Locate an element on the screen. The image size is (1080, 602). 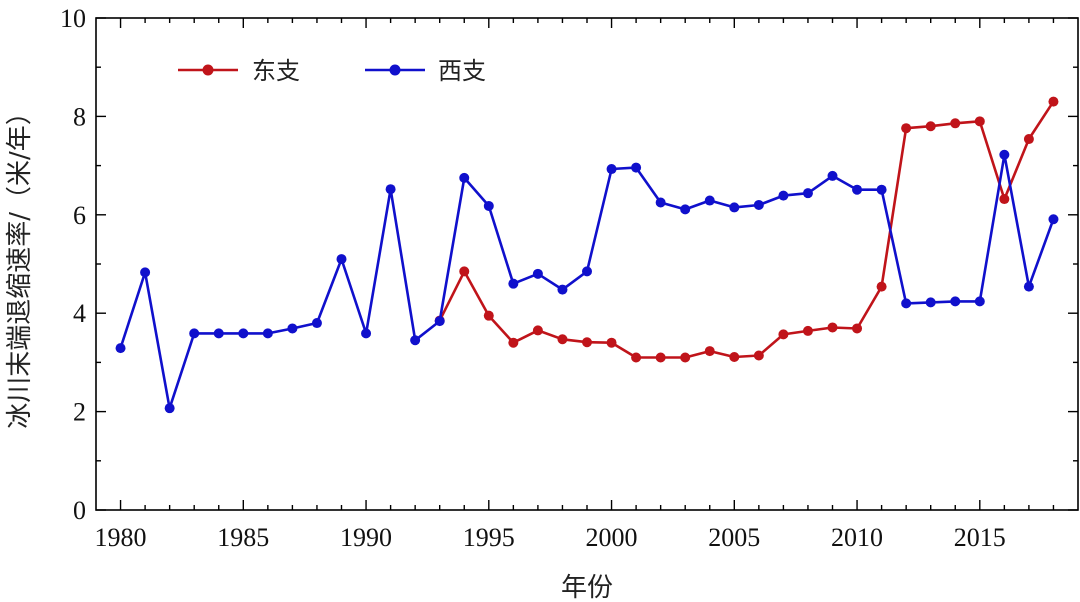
y-tick-label: 10 is located at coordinates (73, 18).